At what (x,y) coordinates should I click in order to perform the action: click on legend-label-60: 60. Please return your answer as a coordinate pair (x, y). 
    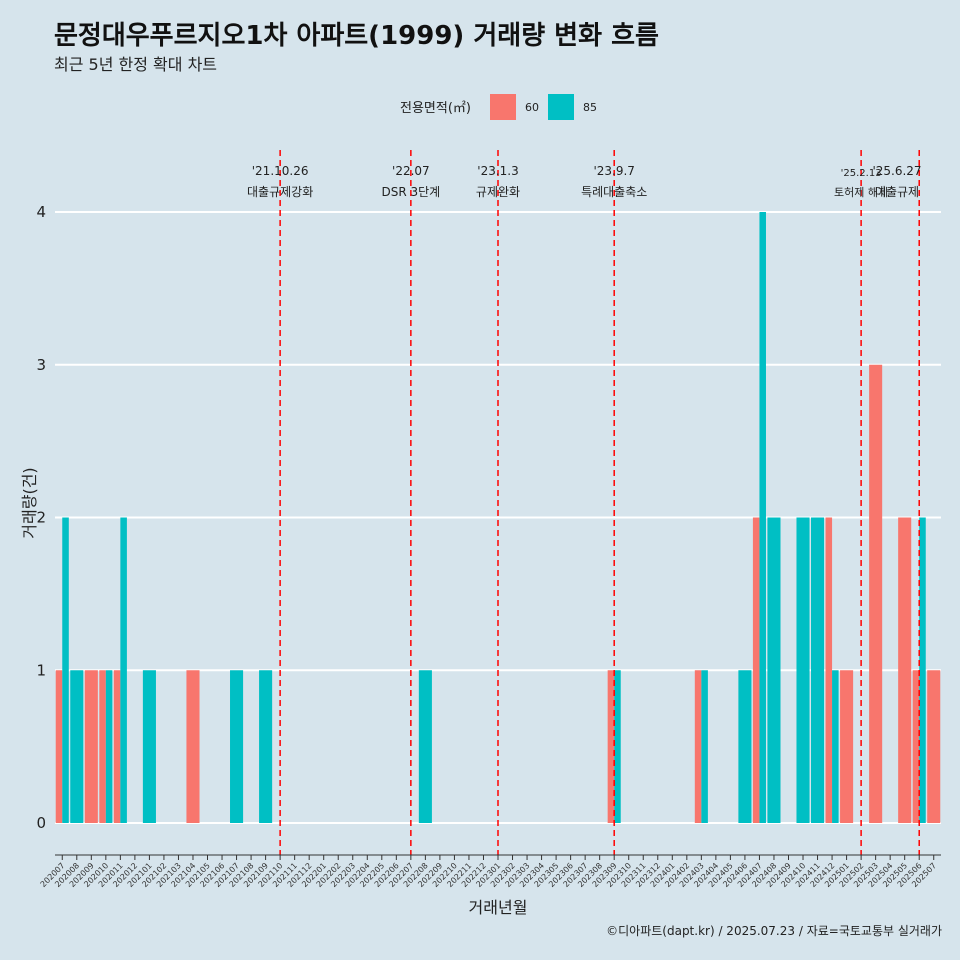
    Looking at the image, I should click on (532, 107).